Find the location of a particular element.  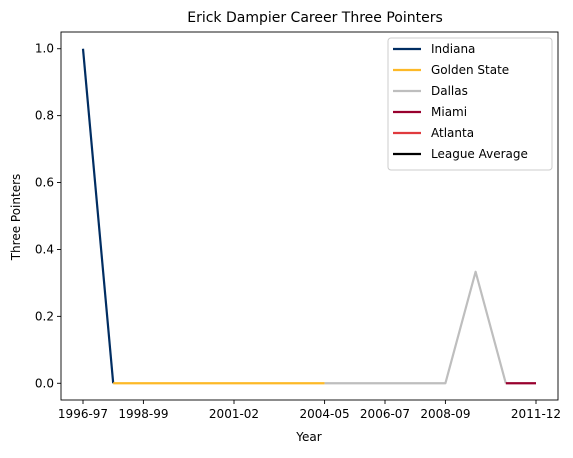

legend-box is located at coordinates (470, 104).